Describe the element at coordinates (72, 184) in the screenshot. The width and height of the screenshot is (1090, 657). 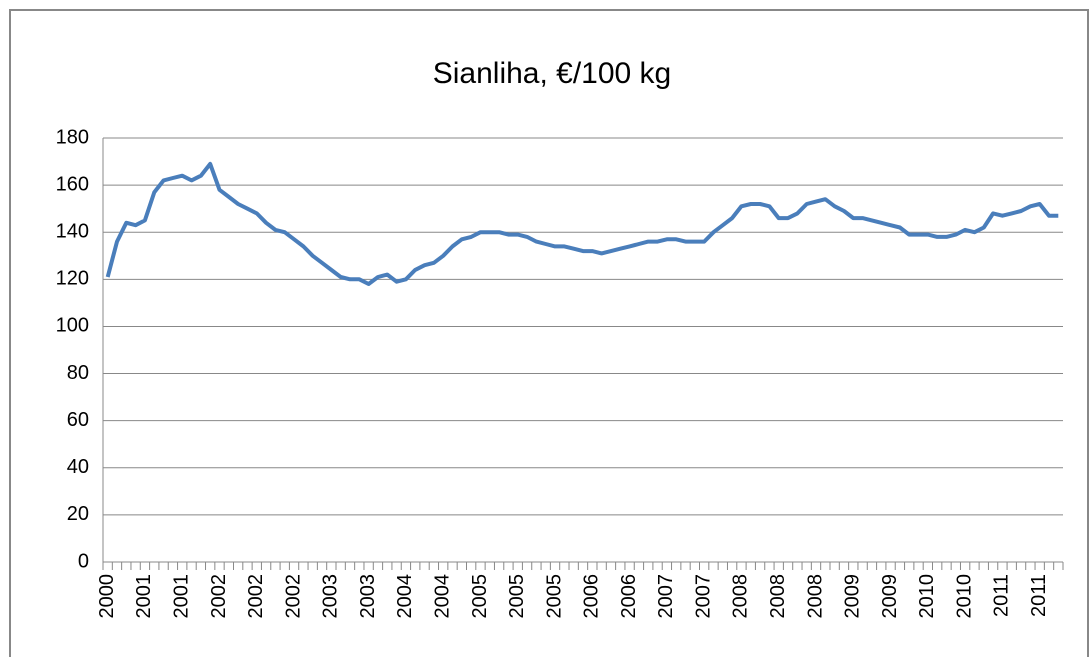
I see `y-tick-label: 160` at that location.